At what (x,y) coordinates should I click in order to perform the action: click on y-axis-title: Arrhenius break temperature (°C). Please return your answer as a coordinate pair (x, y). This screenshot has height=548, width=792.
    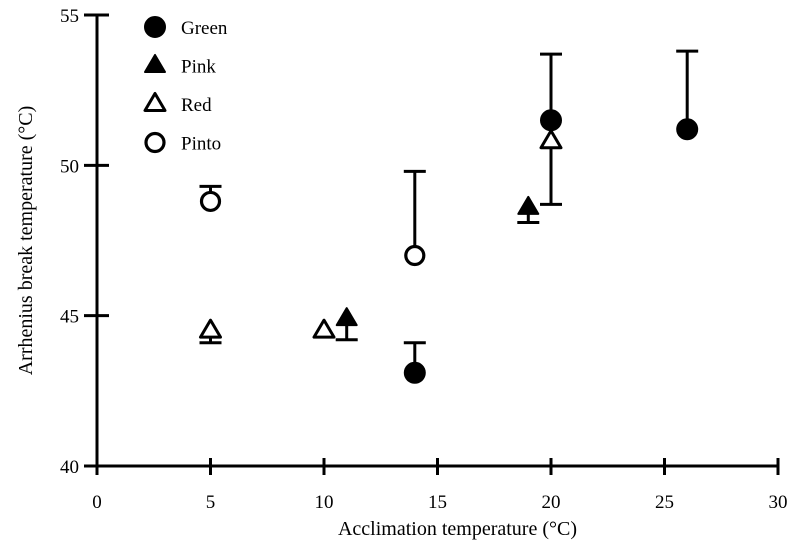
    Looking at the image, I should click on (26, 241).